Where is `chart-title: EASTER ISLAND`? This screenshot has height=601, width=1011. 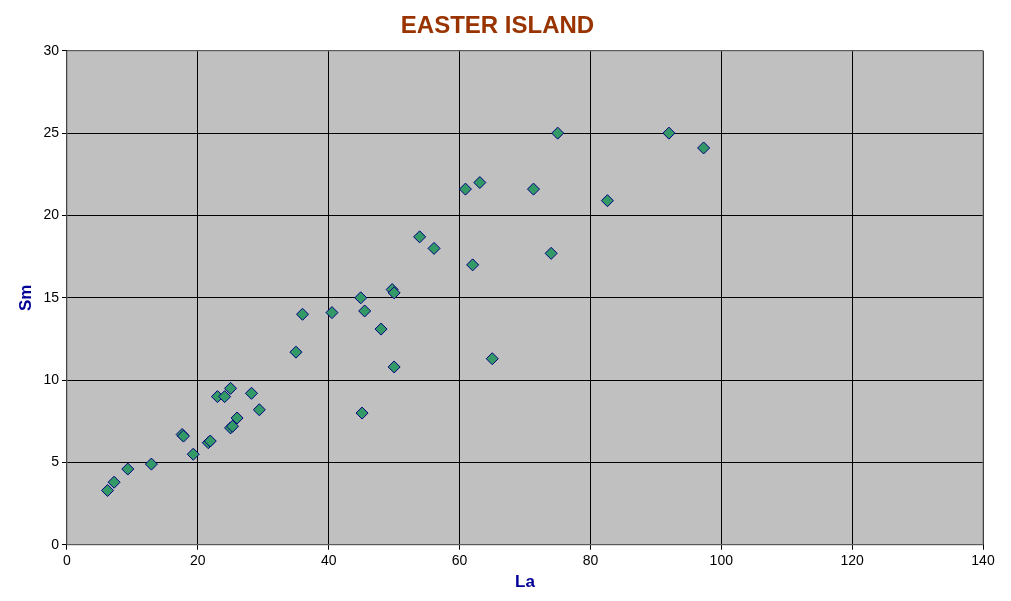 chart-title: EASTER ISLAND is located at coordinates (497, 25).